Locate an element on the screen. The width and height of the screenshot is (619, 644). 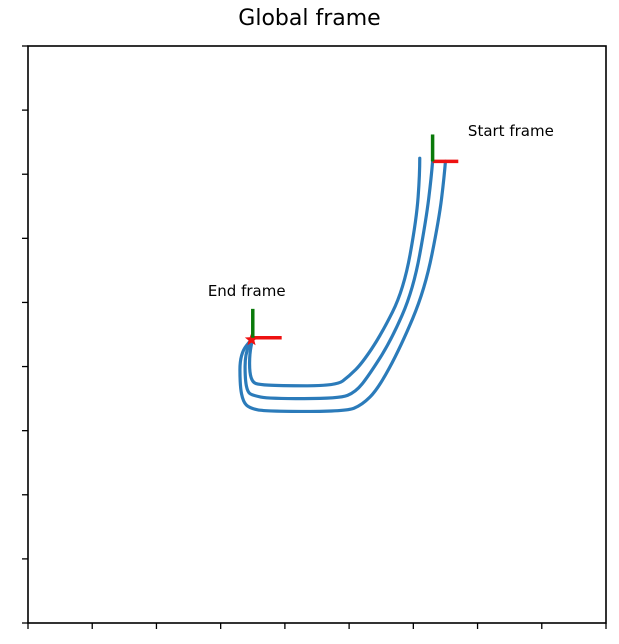
chart-title: Global frame is located at coordinates (309, 18).